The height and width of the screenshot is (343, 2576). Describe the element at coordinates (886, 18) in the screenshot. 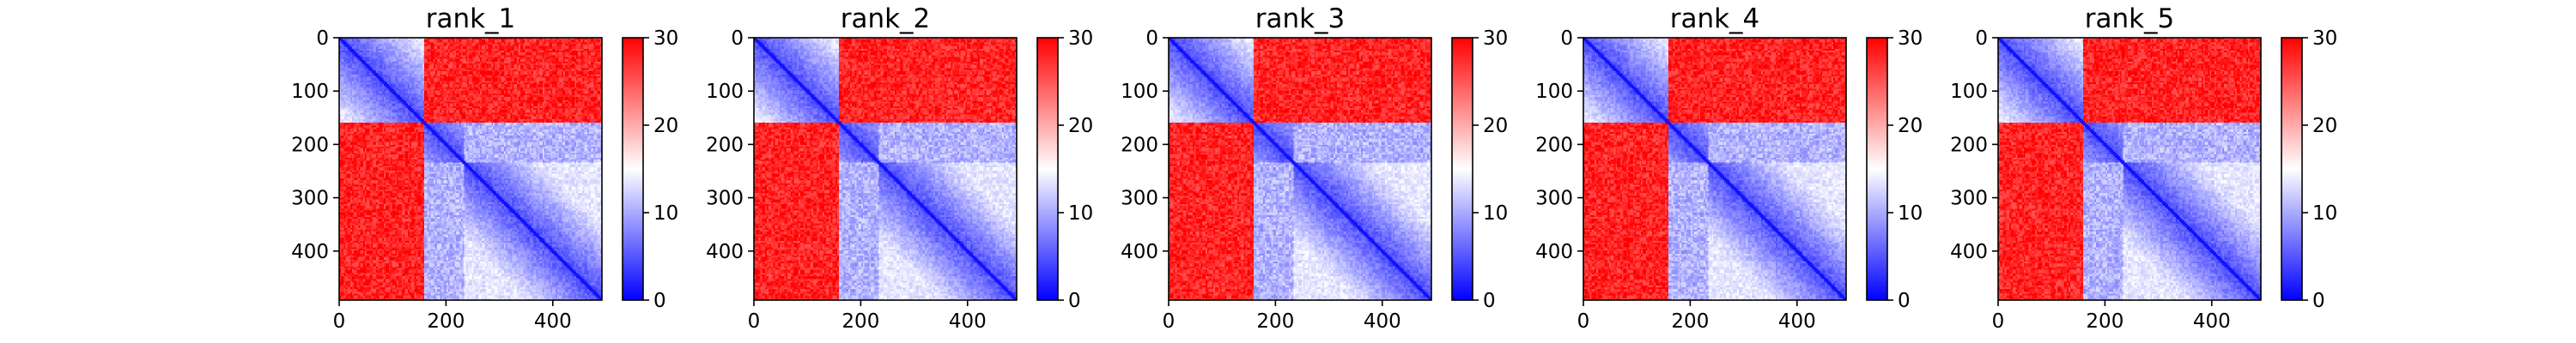

I see `panel-title: rank_2` at that location.